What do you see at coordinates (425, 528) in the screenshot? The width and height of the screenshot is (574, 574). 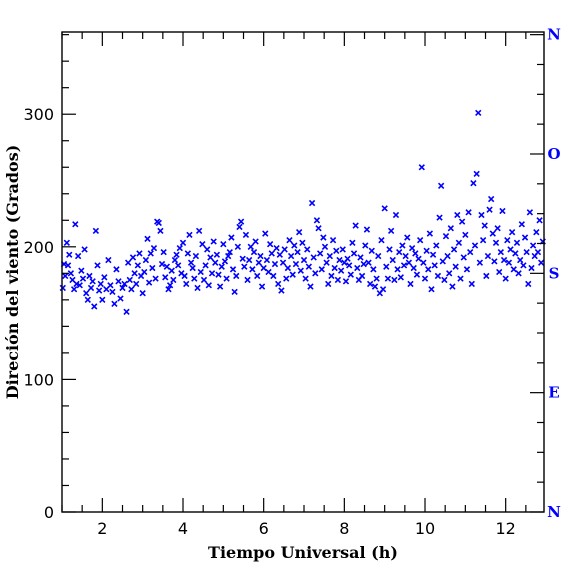 I see `x-tick-label: 10` at bounding box center [425, 528].